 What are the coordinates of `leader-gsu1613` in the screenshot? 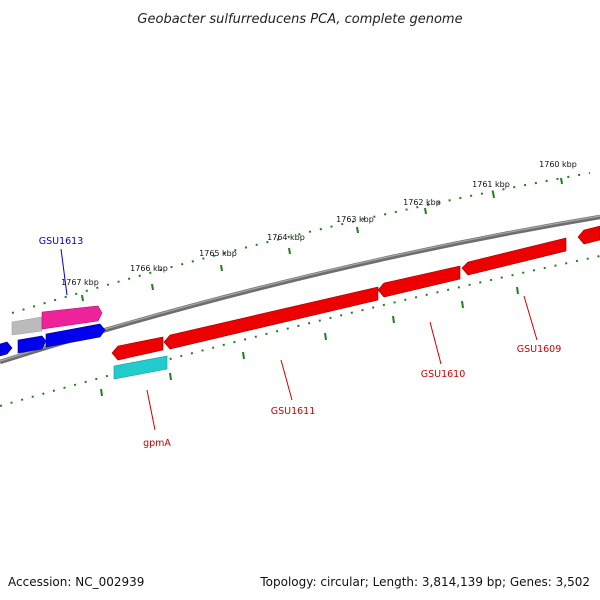 It's located at (64, 272).